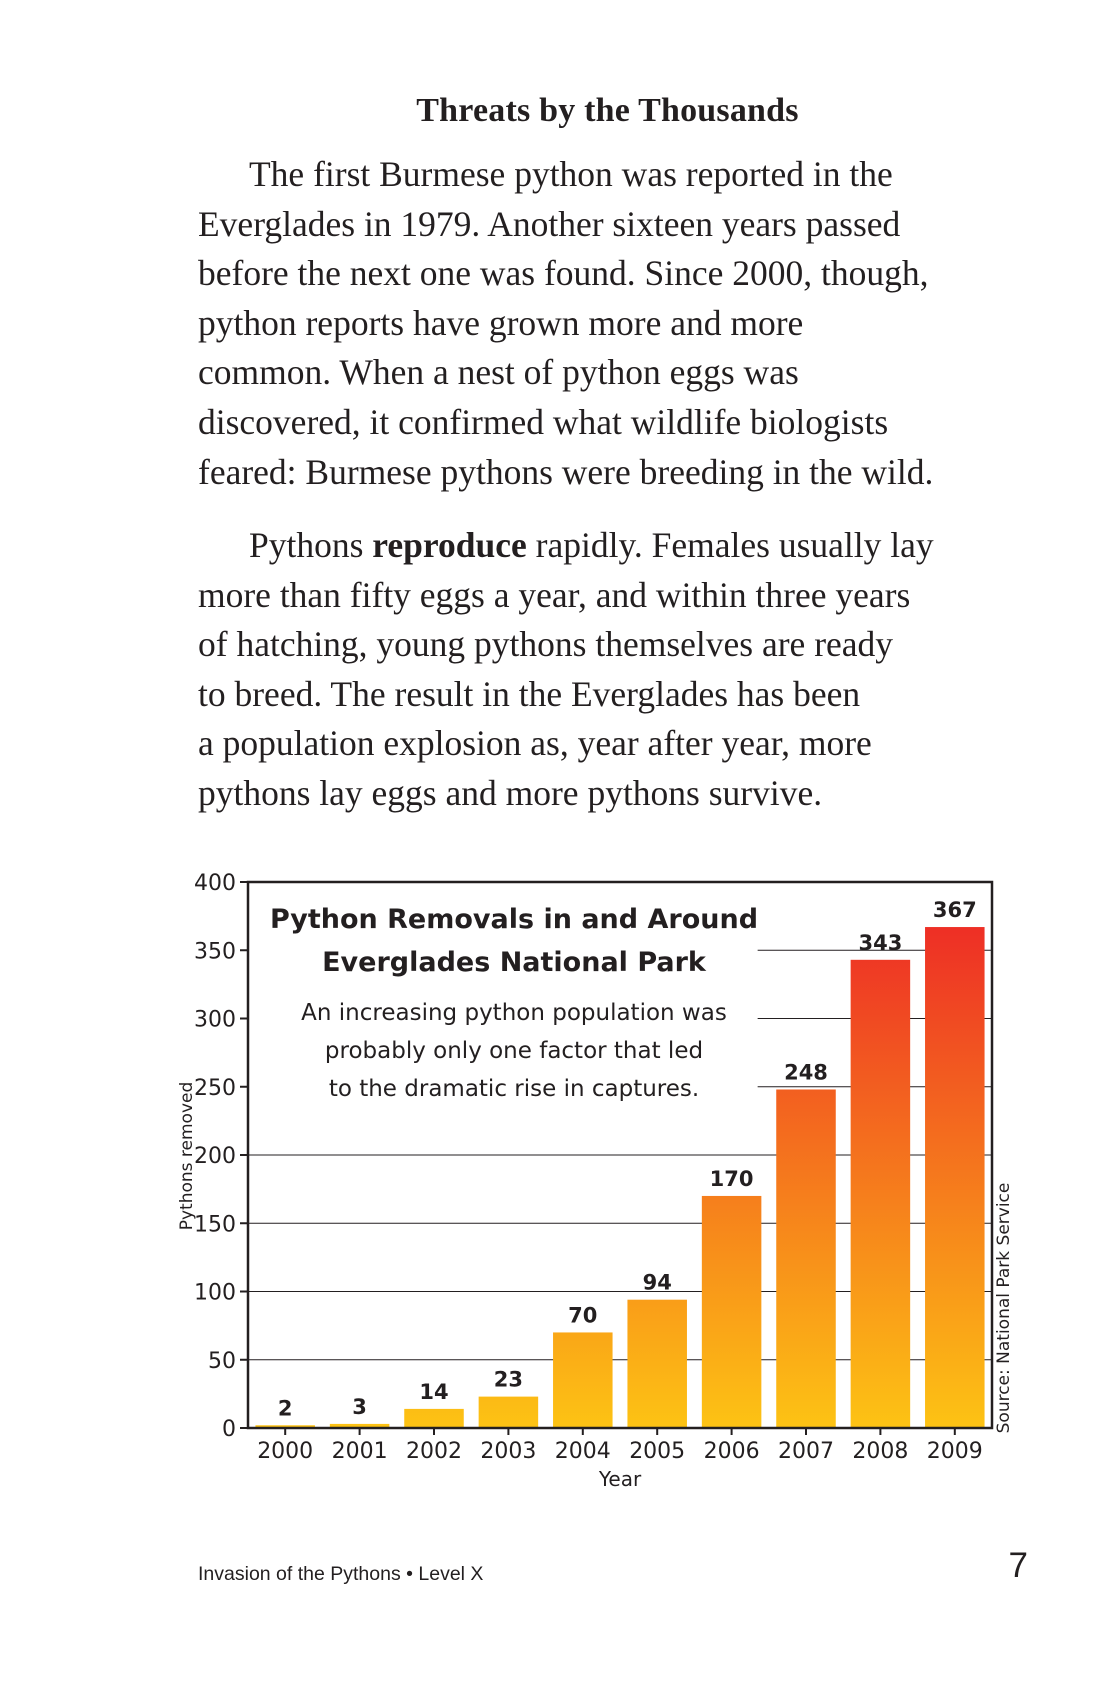 The width and height of the screenshot is (1100, 1700). What do you see at coordinates (359, 1425) in the screenshot?
I see `bar-2001` at bounding box center [359, 1425].